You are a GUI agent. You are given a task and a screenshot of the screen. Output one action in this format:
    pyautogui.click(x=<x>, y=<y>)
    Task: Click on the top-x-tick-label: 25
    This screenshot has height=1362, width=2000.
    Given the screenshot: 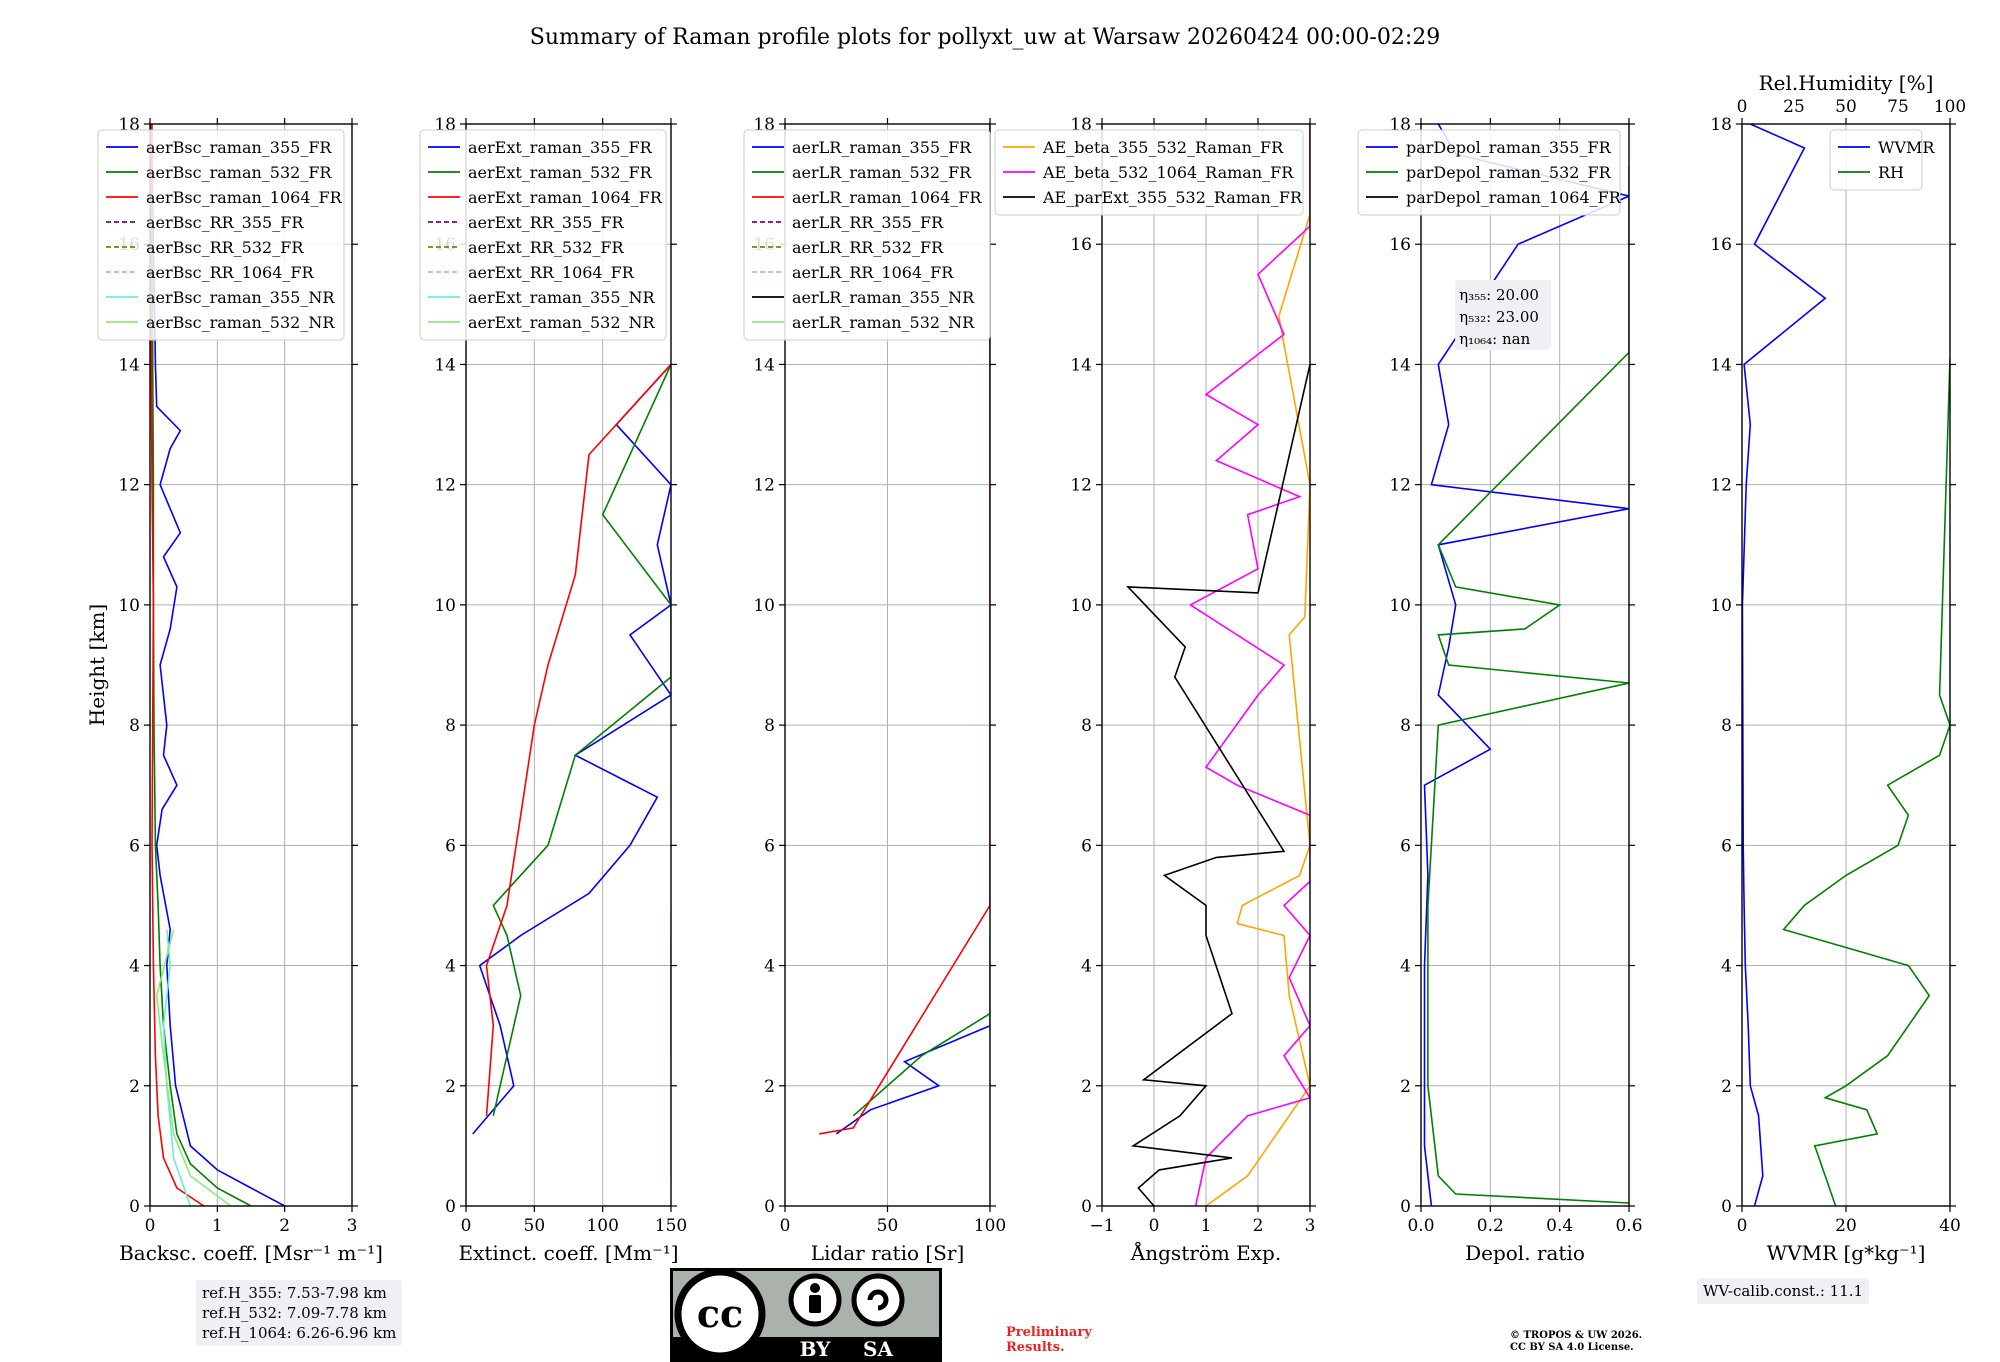 What is the action you would take?
    pyautogui.click(x=1794, y=107)
    